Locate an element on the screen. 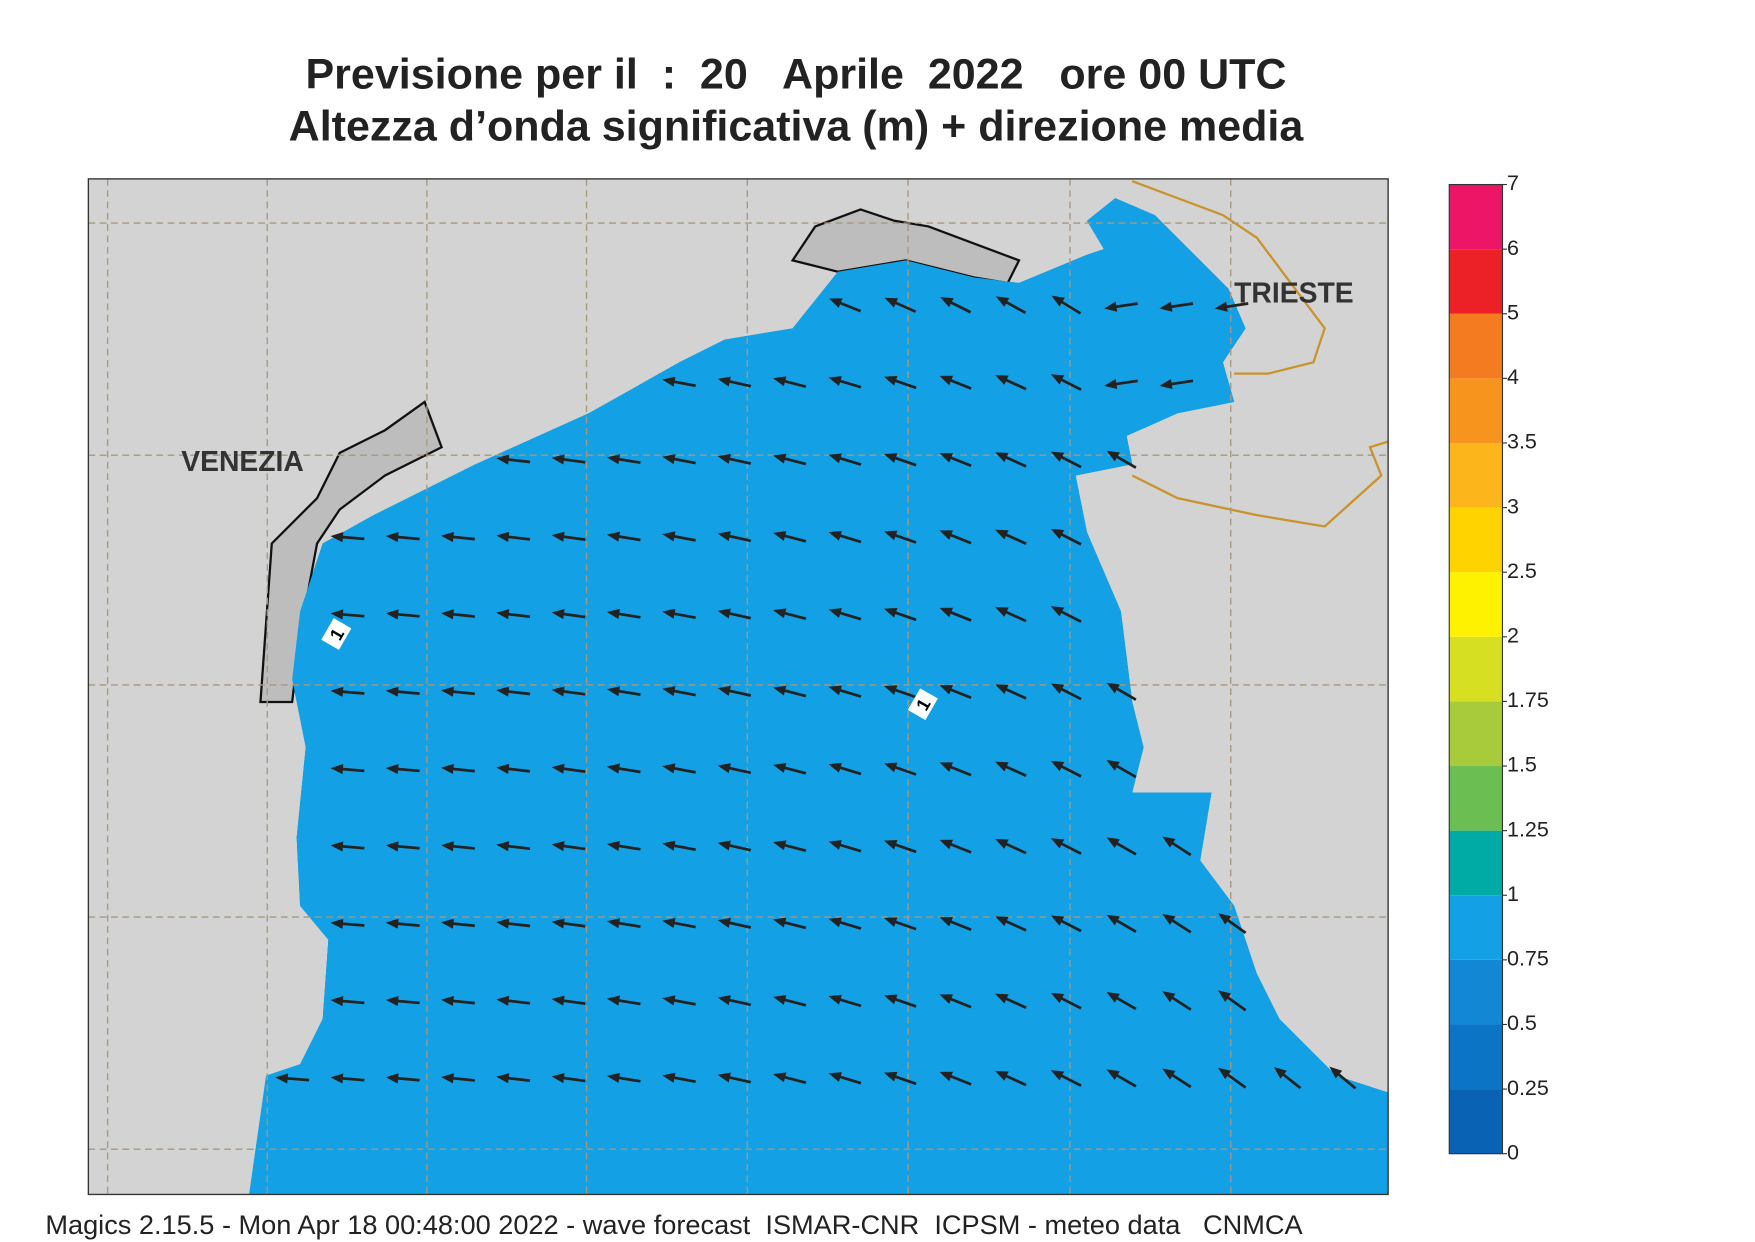 The image size is (1755, 1242). colorbar-label: 0.5 is located at coordinates (1522, 1023).